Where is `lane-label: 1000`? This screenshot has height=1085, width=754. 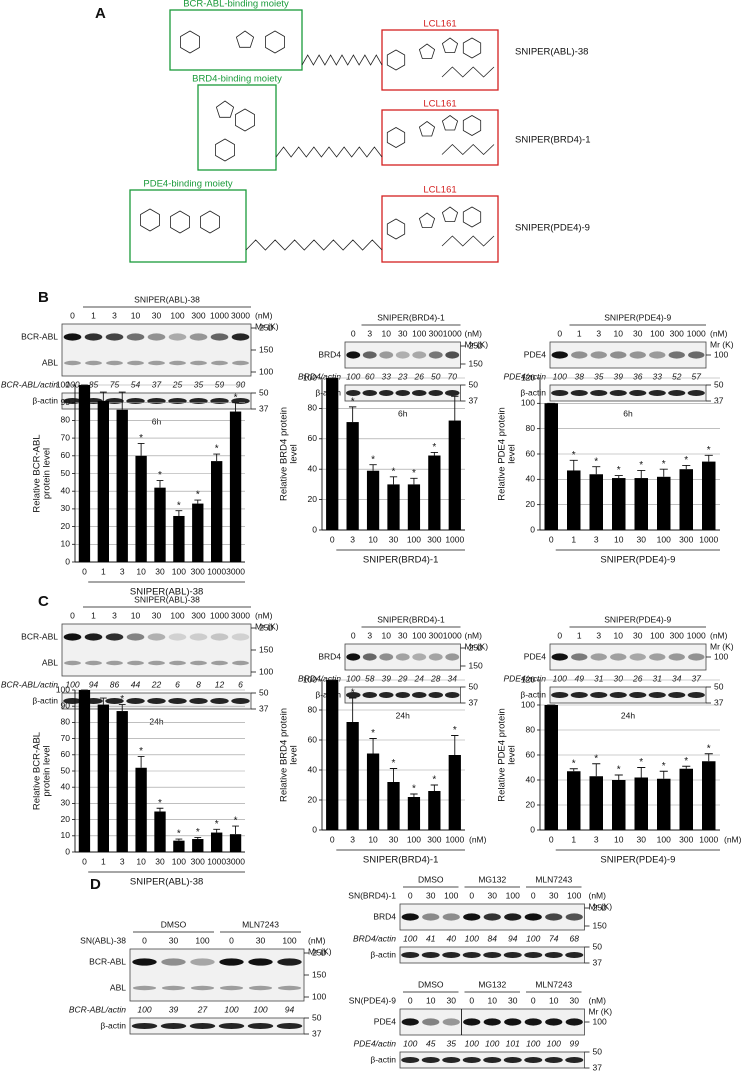
lane-label: 1000 is located at coordinates (452, 333).